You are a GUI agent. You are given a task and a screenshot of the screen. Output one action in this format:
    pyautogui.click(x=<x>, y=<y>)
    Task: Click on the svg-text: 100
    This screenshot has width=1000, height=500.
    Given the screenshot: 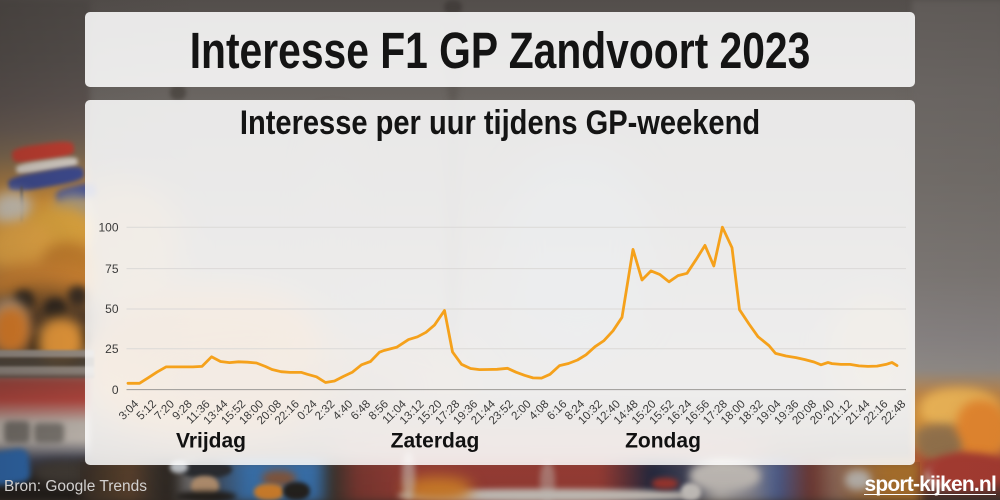 What is the action you would take?
    pyautogui.click(x=108, y=228)
    